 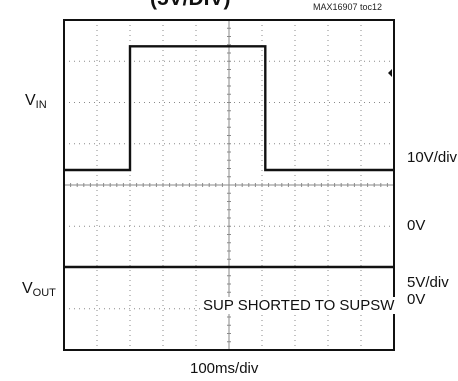 What do you see at coordinates (416, 299) in the screenshot?
I see `vout-zero-label: 0V` at bounding box center [416, 299].